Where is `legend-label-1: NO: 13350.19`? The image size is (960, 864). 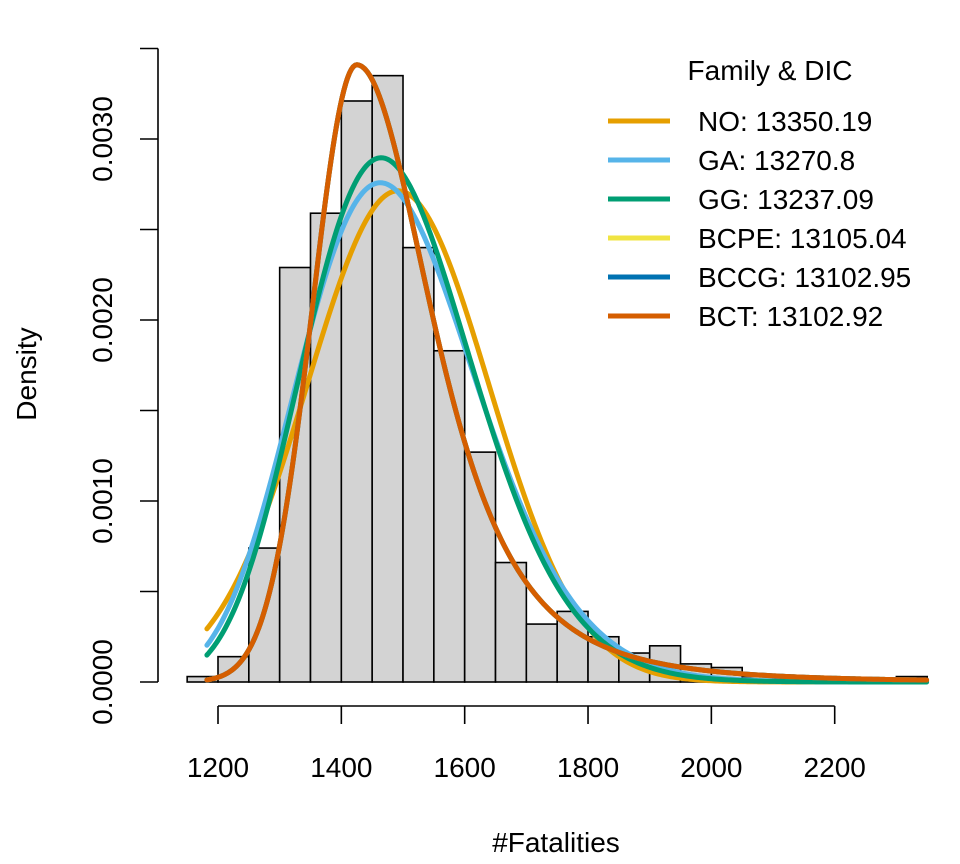 legend-label-1: NO: 13350.19 is located at coordinates (785, 121).